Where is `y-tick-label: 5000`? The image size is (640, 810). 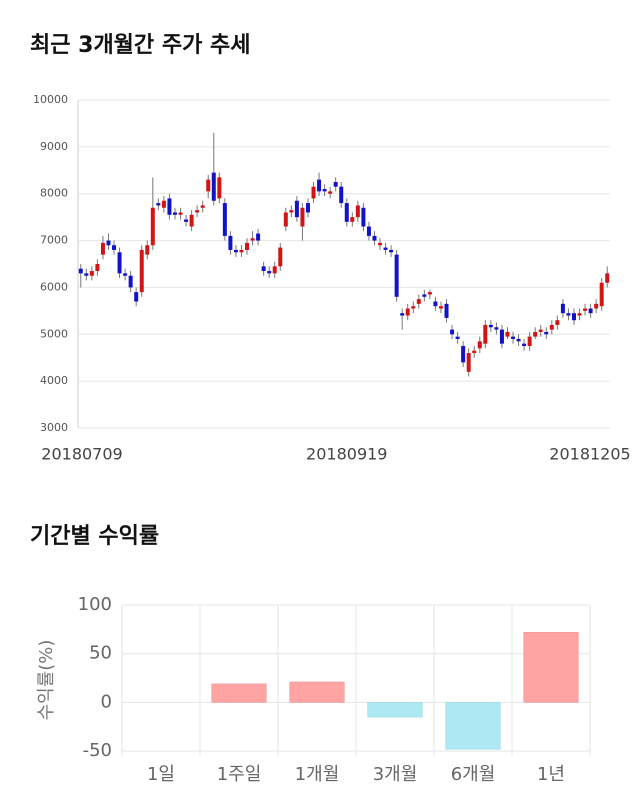 y-tick-label: 5000 is located at coordinates (54, 333).